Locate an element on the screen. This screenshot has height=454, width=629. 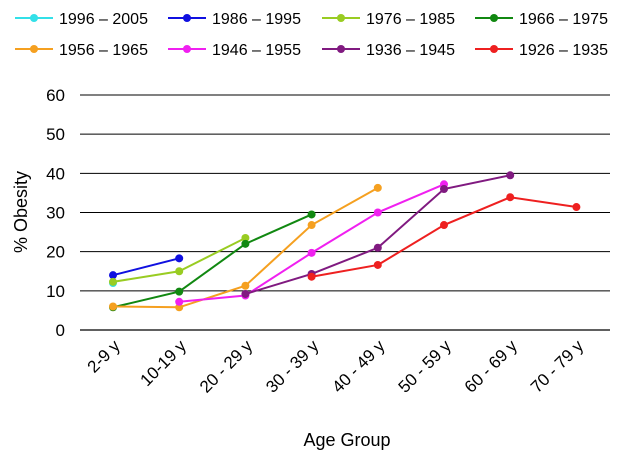
y-tick-label: 30 is located at coordinates (55, 213).